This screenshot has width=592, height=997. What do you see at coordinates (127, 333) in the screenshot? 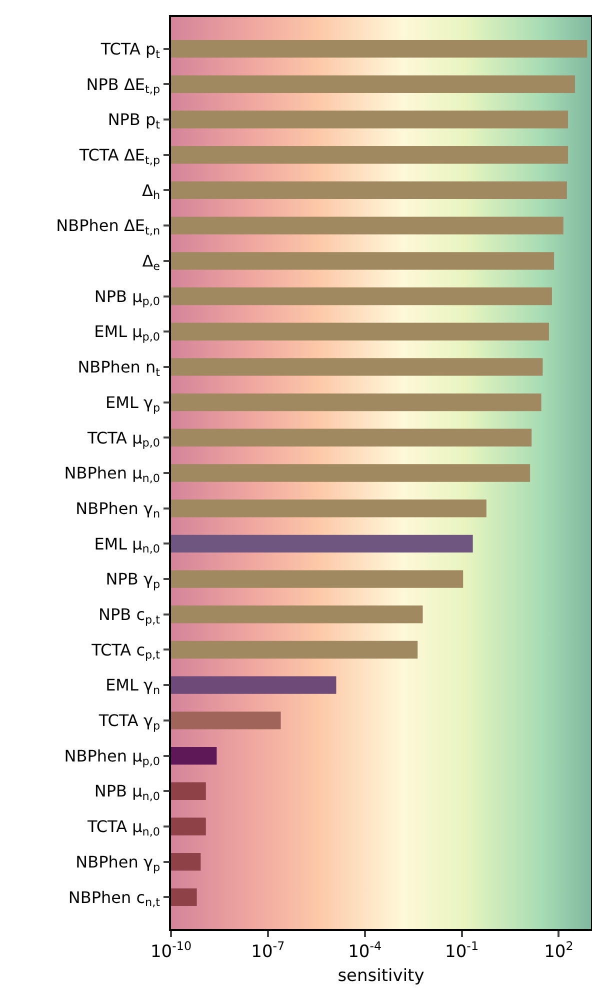
I see `y-tick-label: EML μ$_{p,0}$` at bounding box center [127, 333].